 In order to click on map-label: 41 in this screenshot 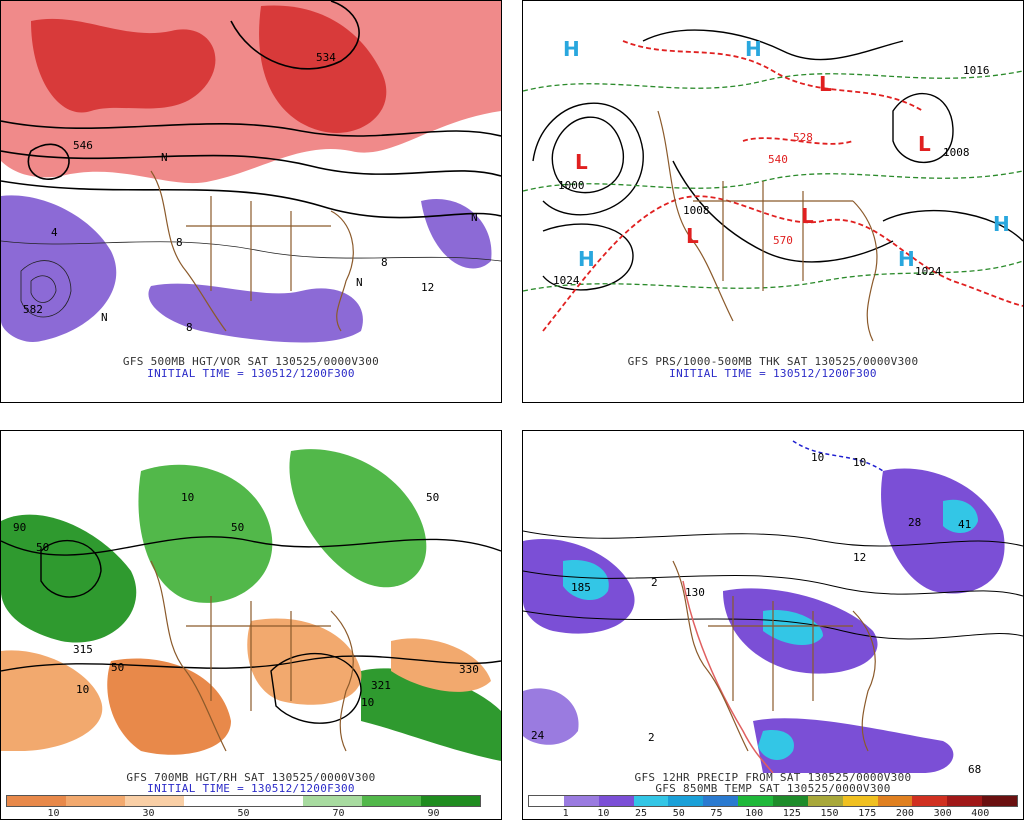, I will do `click(964, 524)`.